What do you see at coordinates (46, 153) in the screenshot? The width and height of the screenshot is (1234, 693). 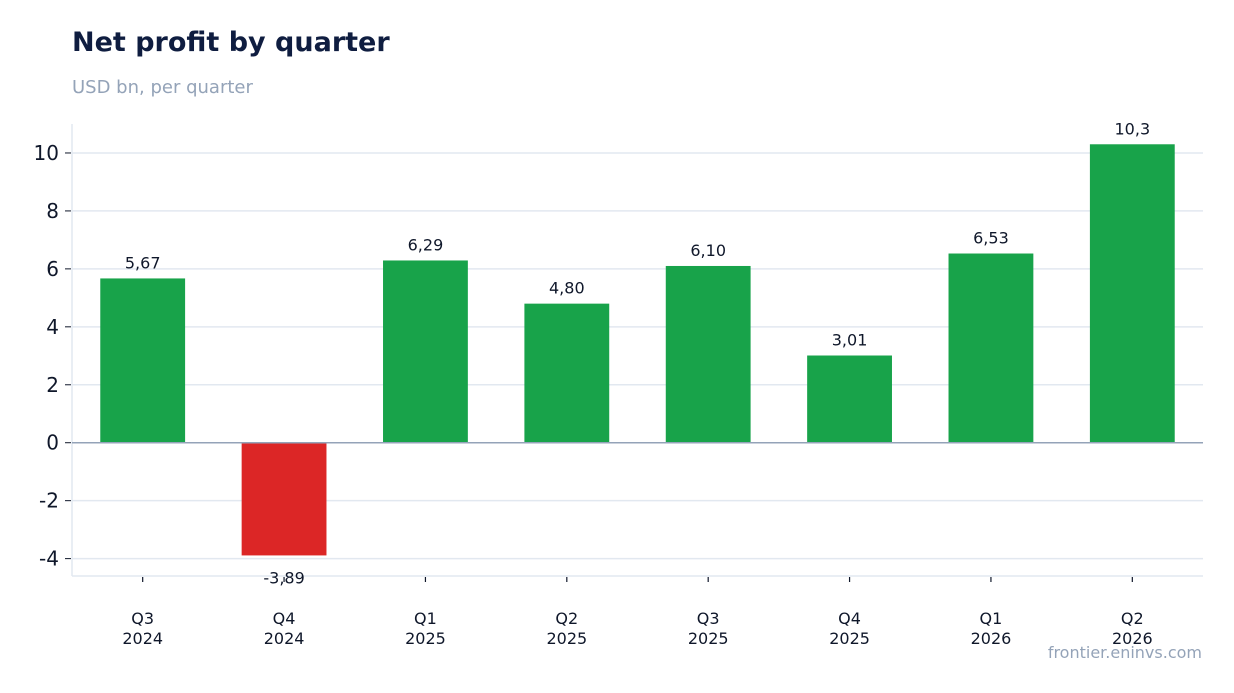 I see `y-tick-label: 10` at bounding box center [46, 153].